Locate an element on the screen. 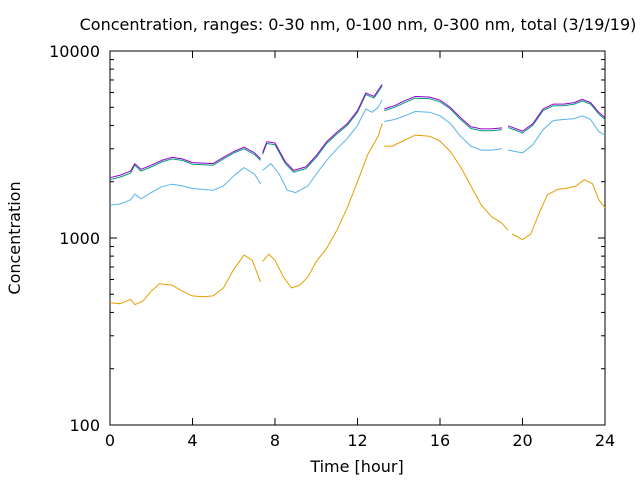 The width and height of the screenshot is (640, 480). x-tick-label: 24 is located at coordinates (605, 440).